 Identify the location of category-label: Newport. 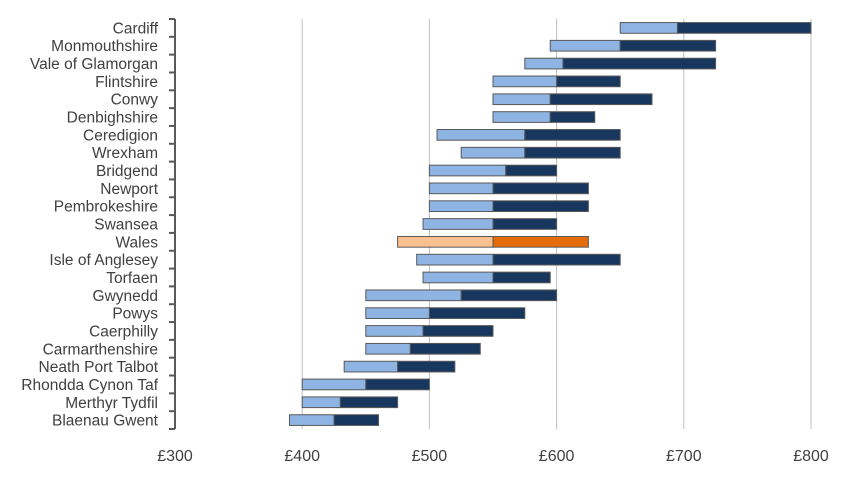
(129, 189).